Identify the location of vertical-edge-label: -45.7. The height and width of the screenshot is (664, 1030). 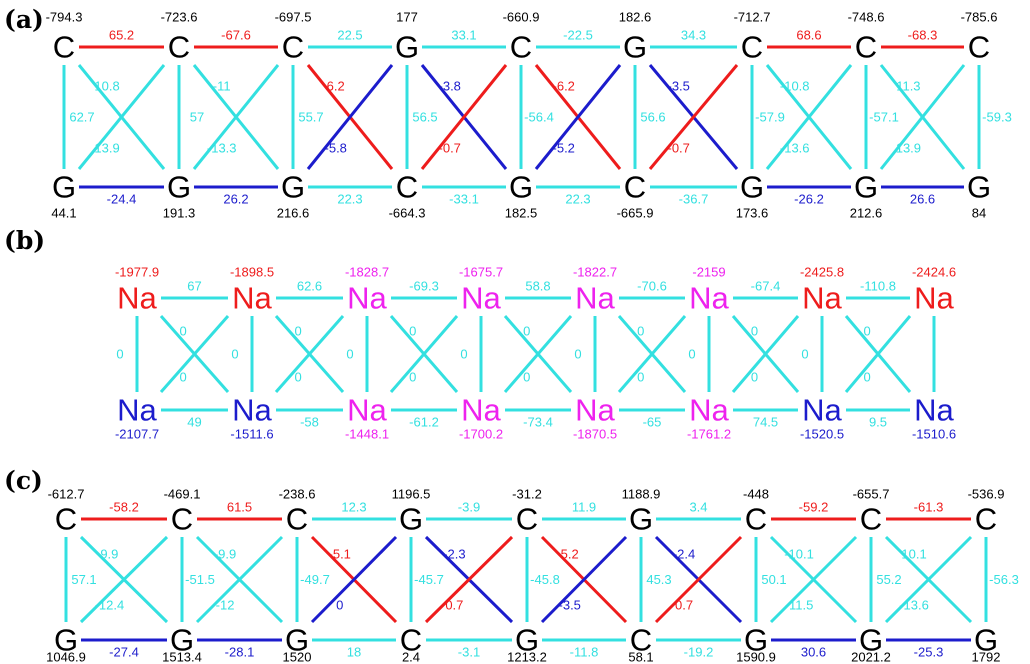
(429, 579).